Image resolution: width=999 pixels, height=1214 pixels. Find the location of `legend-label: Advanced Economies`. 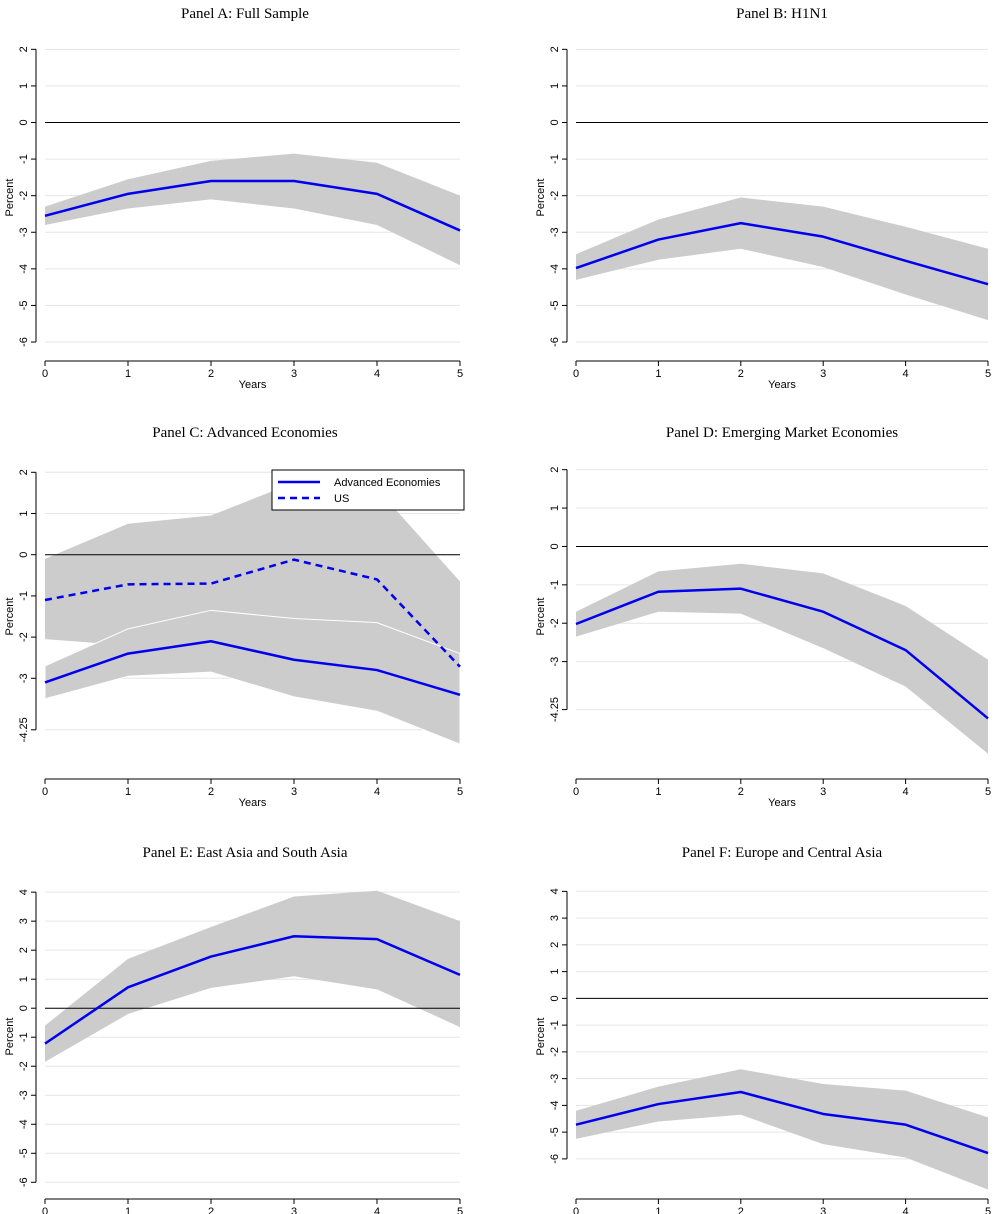

legend-label: Advanced Economies is located at coordinates (387, 483).